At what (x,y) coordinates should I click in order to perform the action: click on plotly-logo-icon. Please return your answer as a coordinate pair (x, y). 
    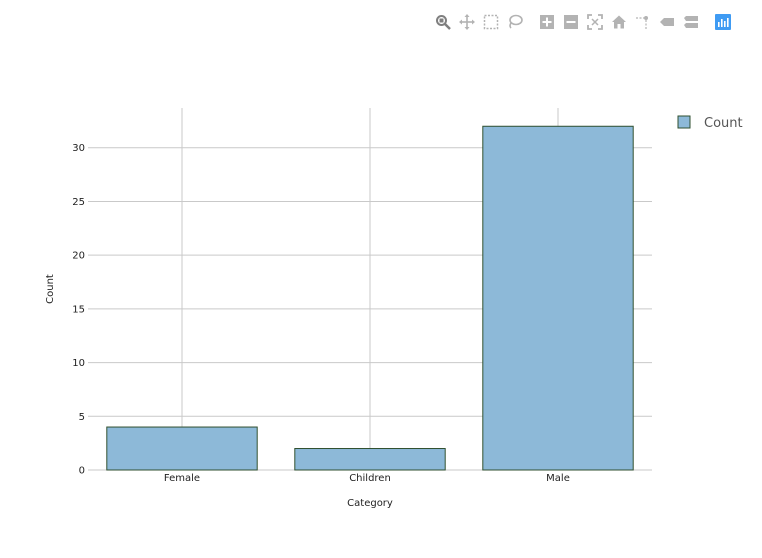
    Looking at the image, I should click on (723, 22).